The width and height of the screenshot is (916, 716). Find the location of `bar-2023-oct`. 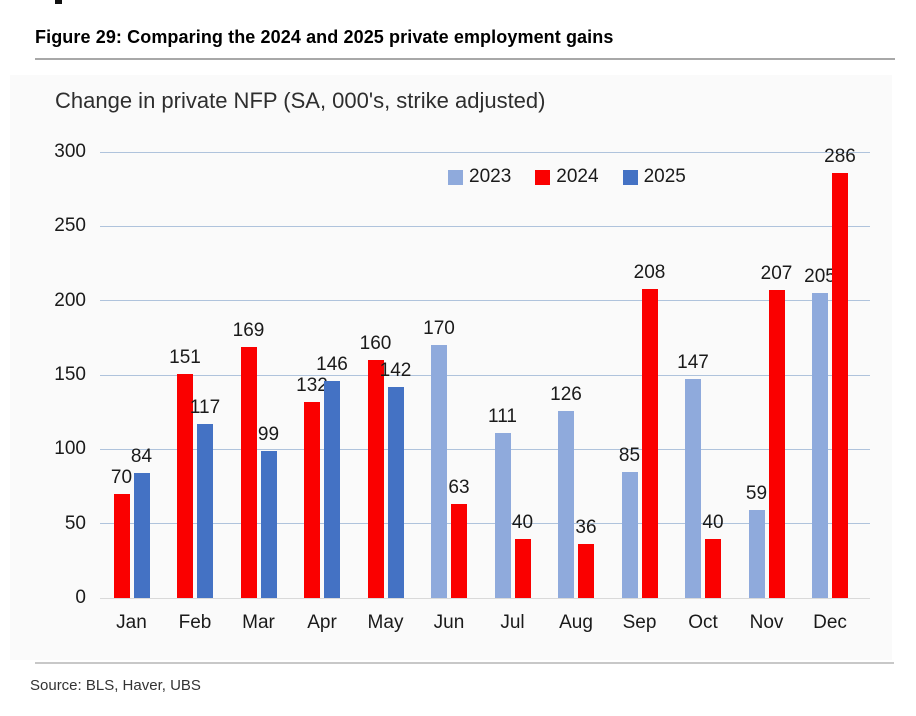

bar-2023-oct is located at coordinates (693, 488).